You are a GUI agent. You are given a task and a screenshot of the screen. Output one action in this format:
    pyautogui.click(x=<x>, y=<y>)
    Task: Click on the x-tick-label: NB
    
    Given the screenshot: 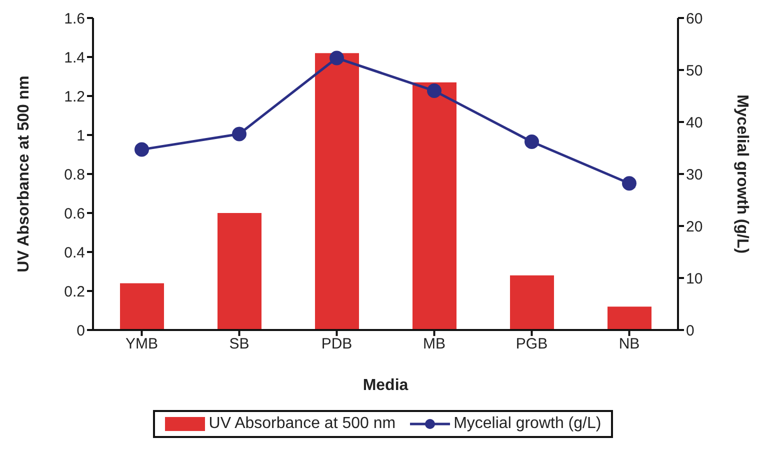 What is the action you would take?
    pyautogui.click(x=629, y=344)
    